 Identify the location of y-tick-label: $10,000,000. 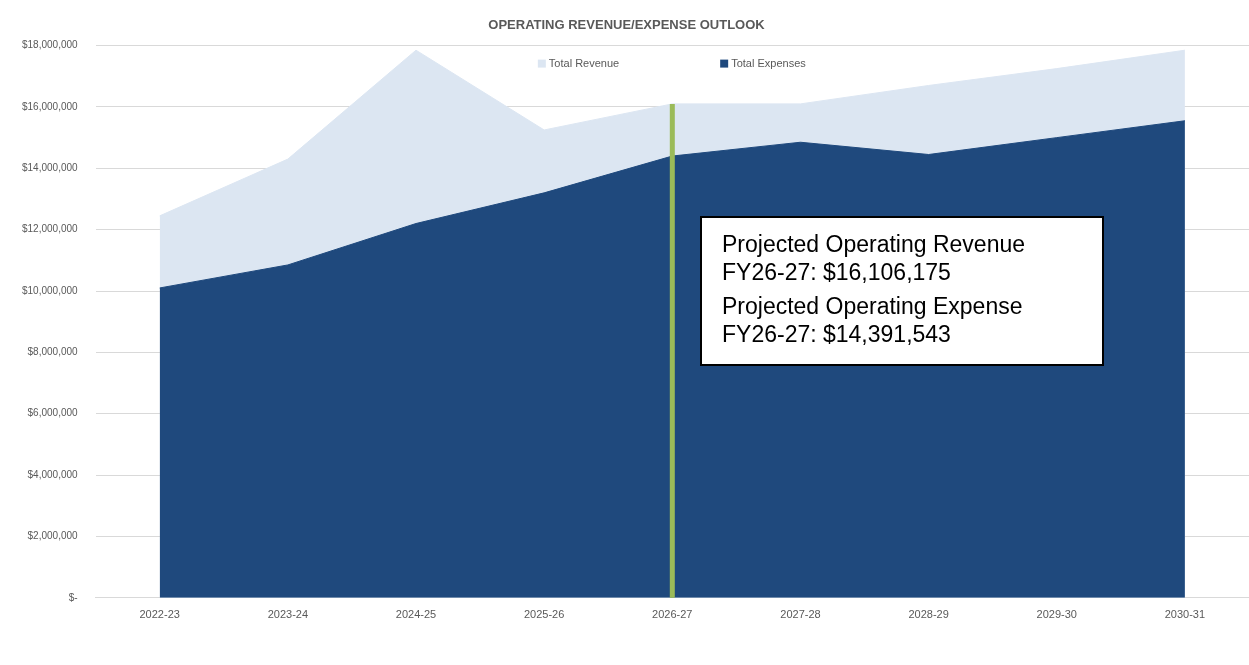
(50, 290).